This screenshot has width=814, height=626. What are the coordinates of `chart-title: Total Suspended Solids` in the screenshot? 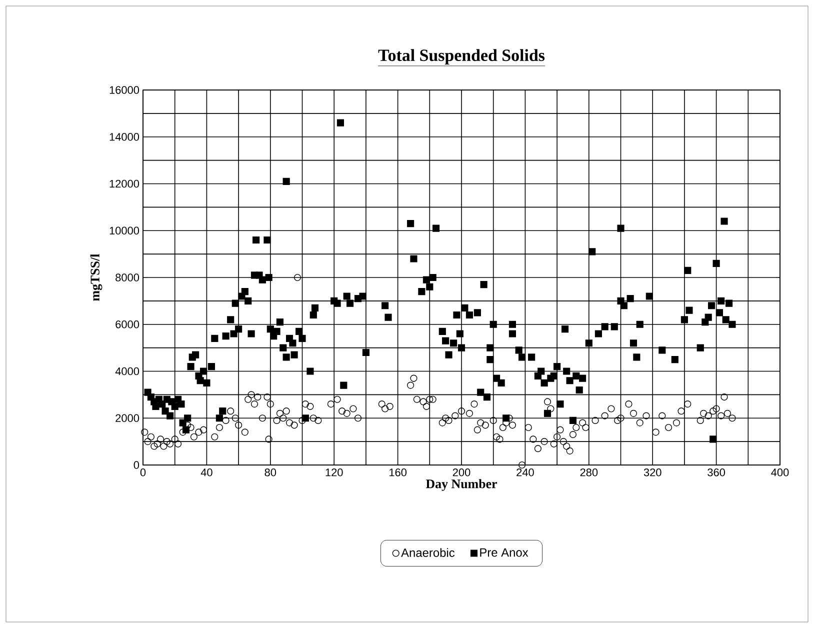 It's located at (461, 57).